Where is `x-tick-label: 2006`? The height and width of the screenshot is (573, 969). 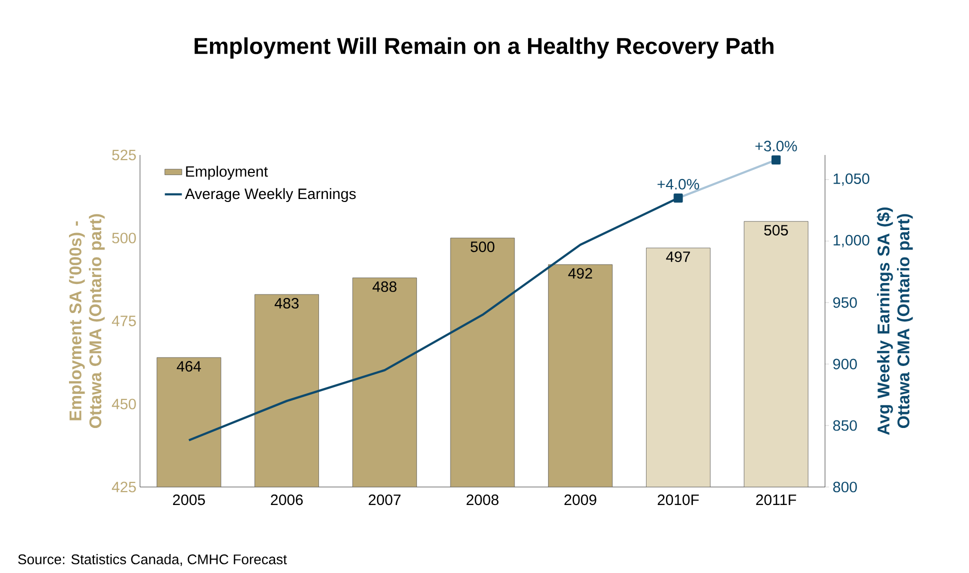
x-tick-label: 2006 is located at coordinates (286, 500).